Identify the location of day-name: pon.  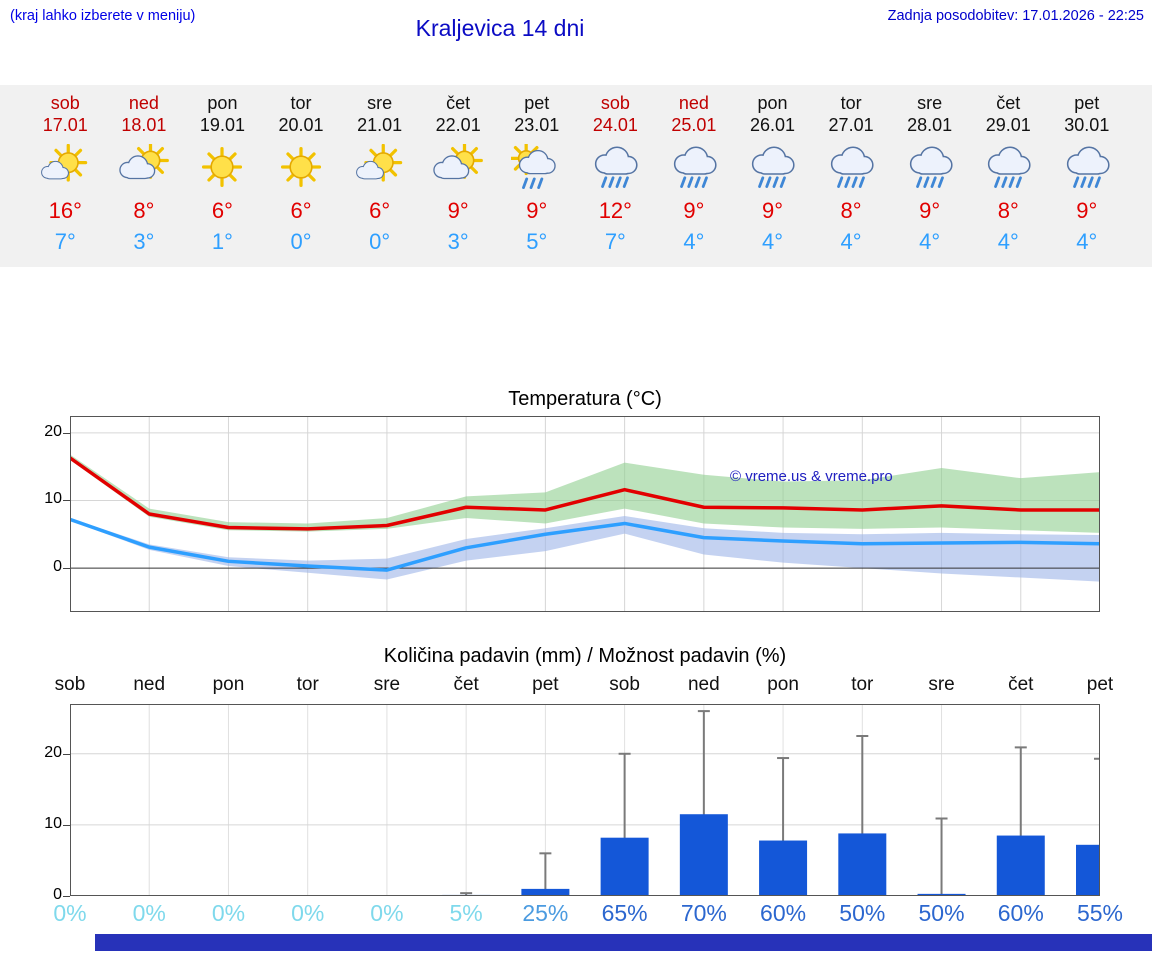
(222, 103).